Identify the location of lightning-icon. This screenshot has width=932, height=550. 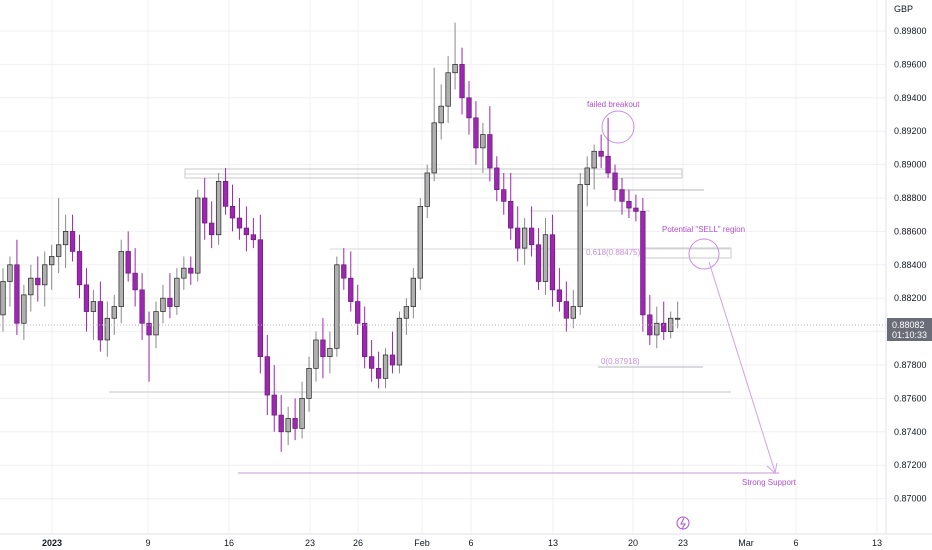
(683, 523).